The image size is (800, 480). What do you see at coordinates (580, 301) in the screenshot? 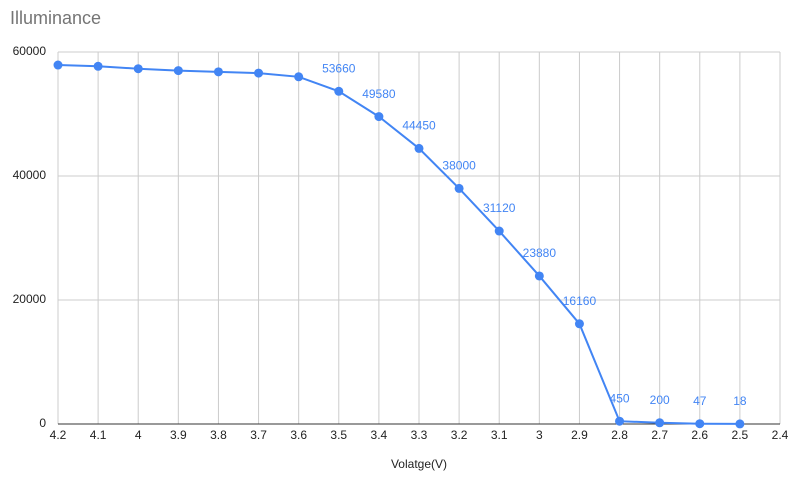
I see `data-label: 16160` at bounding box center [580, 301].